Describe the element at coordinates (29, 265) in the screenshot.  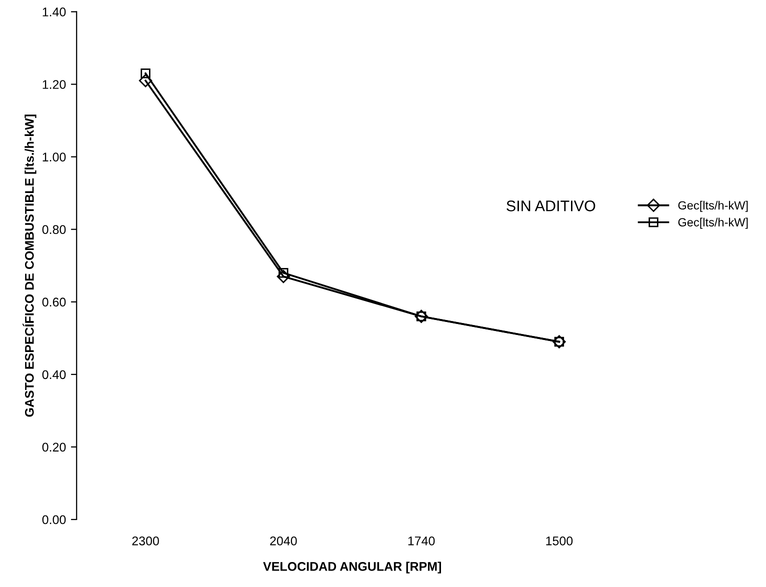
I see `y-axis-title: GASTO ESPECÍFICO DE COMBUSTIBLE [lts./h-kW]` at that location.